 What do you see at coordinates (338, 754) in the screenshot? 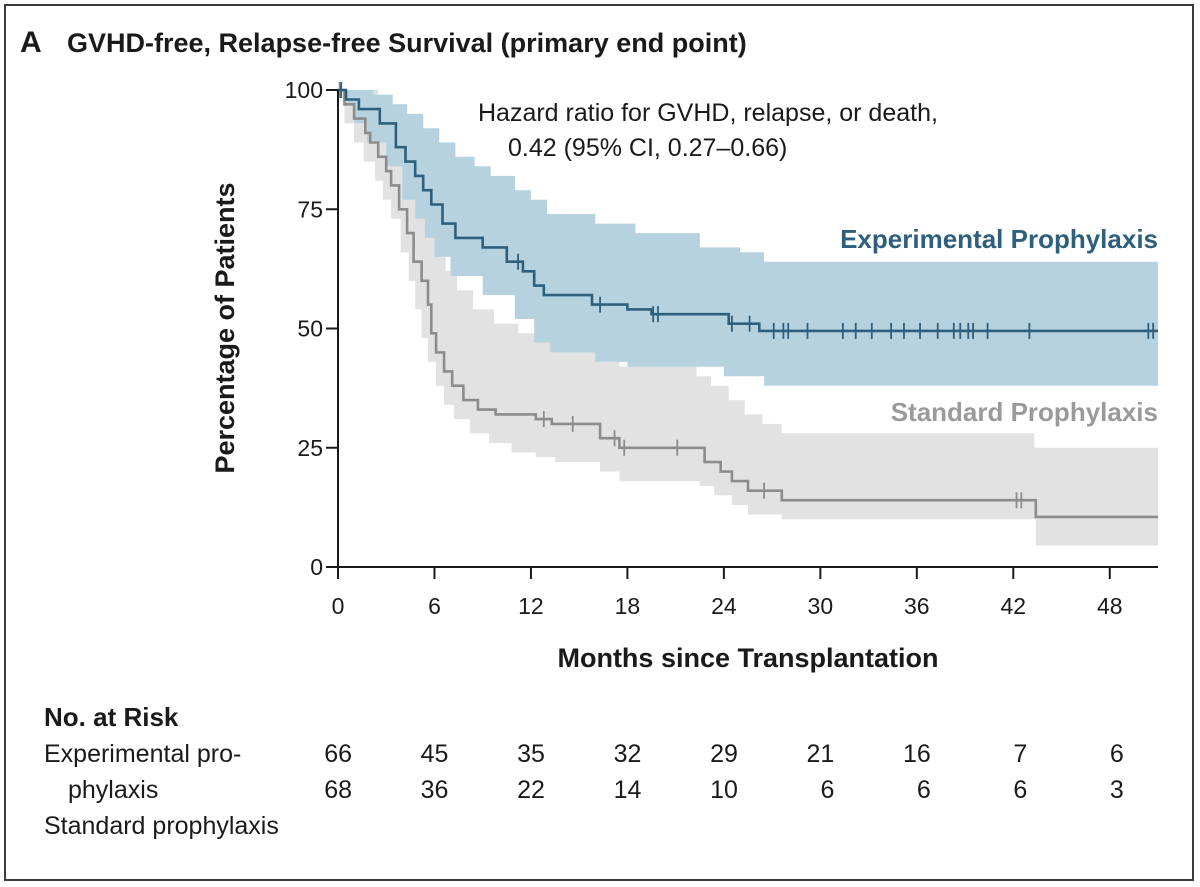
I see `experimental-at-risk-value: 66` at bounding box center [338, 754].